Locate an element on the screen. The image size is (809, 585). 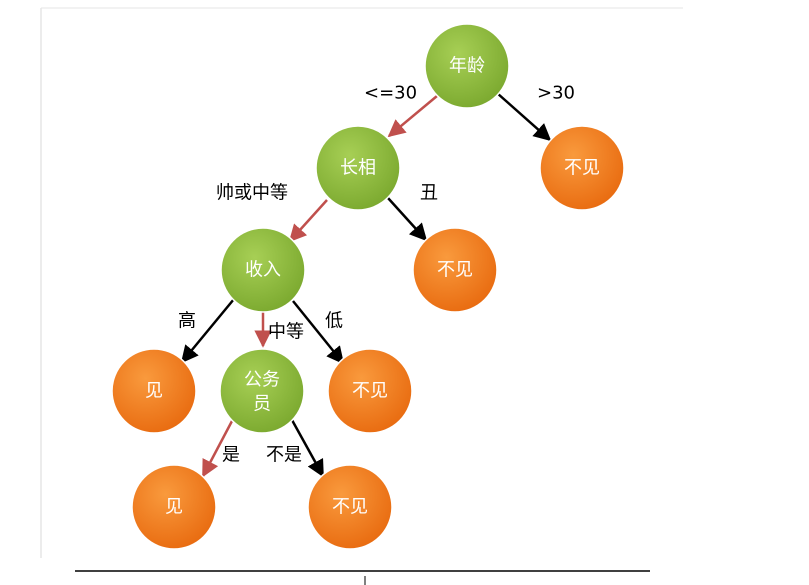
edge-income-to-high is located at coordinates (207, 331).